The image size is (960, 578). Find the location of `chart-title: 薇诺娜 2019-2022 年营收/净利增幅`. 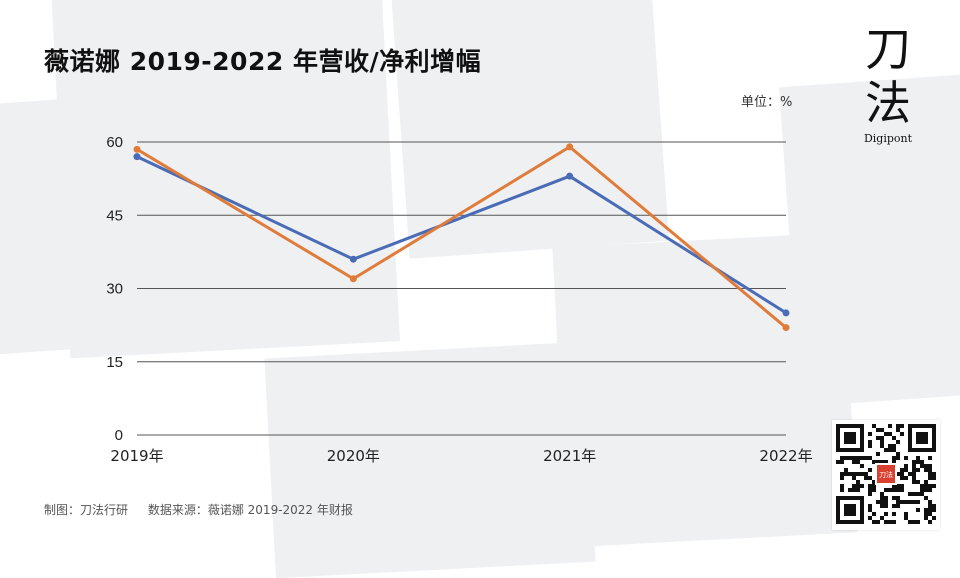

chart-title: 薇诺娜 2019-2022 年营收/净利增幅 is located at coordinates (263, 61).